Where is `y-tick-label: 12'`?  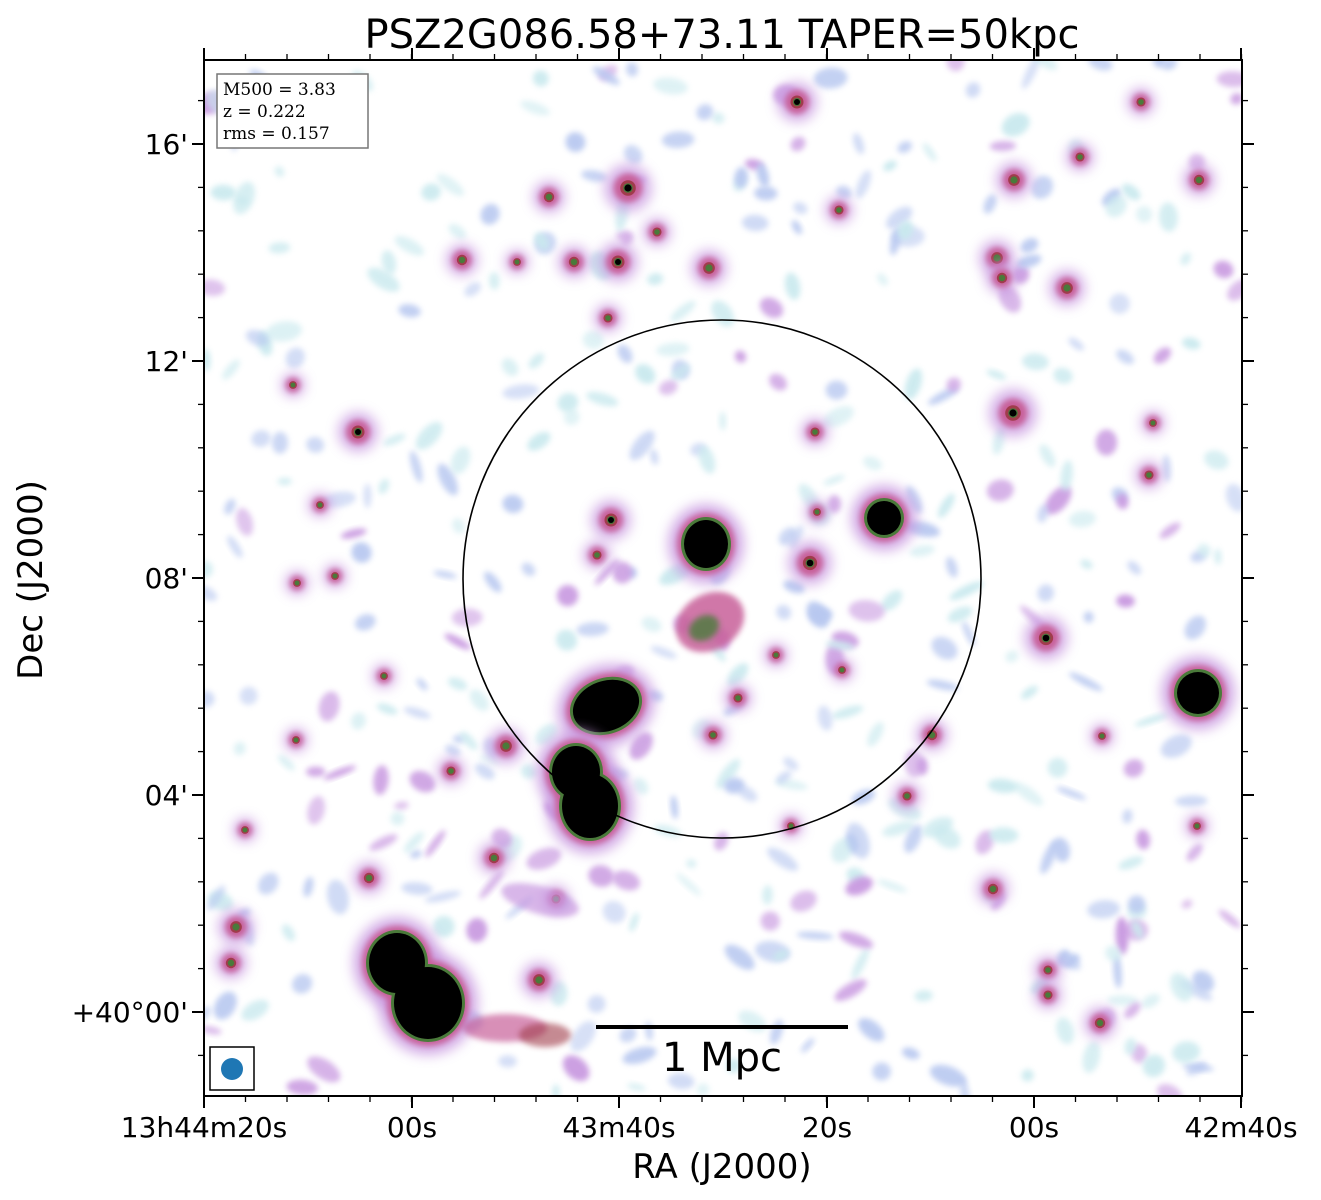
y-tick-label: 12' is located at coordinates (166, 361).